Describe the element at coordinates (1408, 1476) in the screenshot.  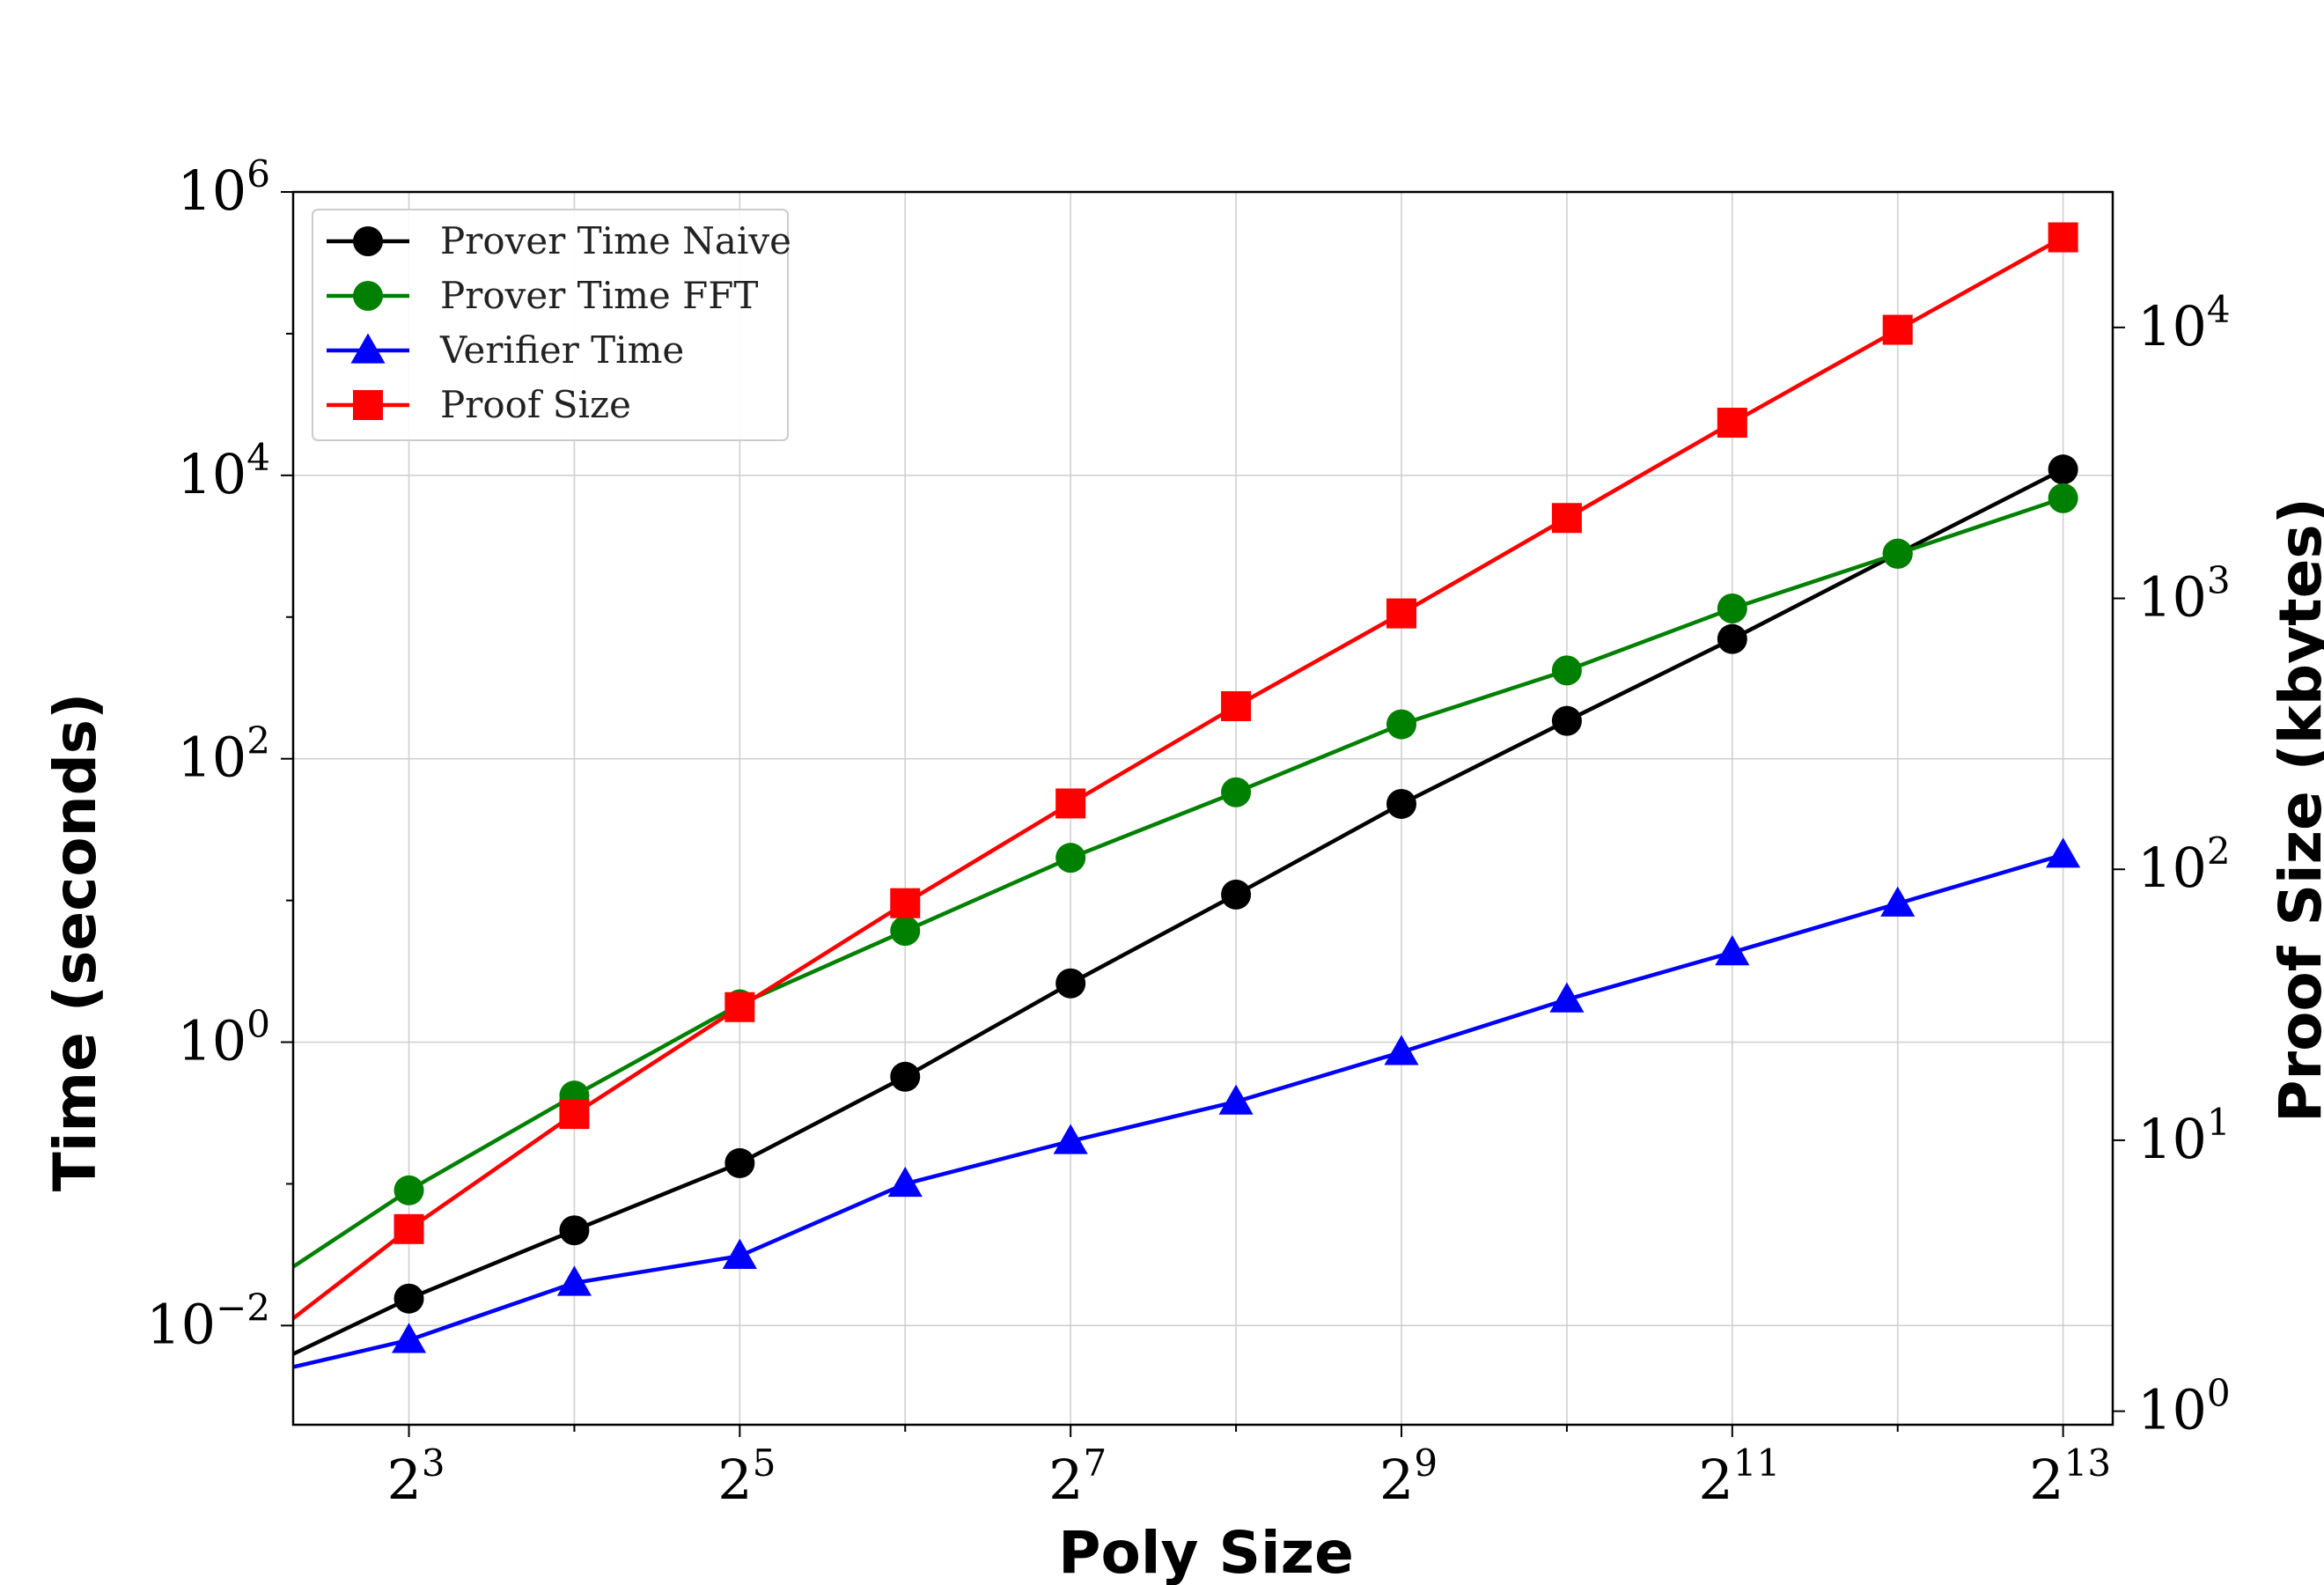
I see `x-tick-label: 29` at that location.